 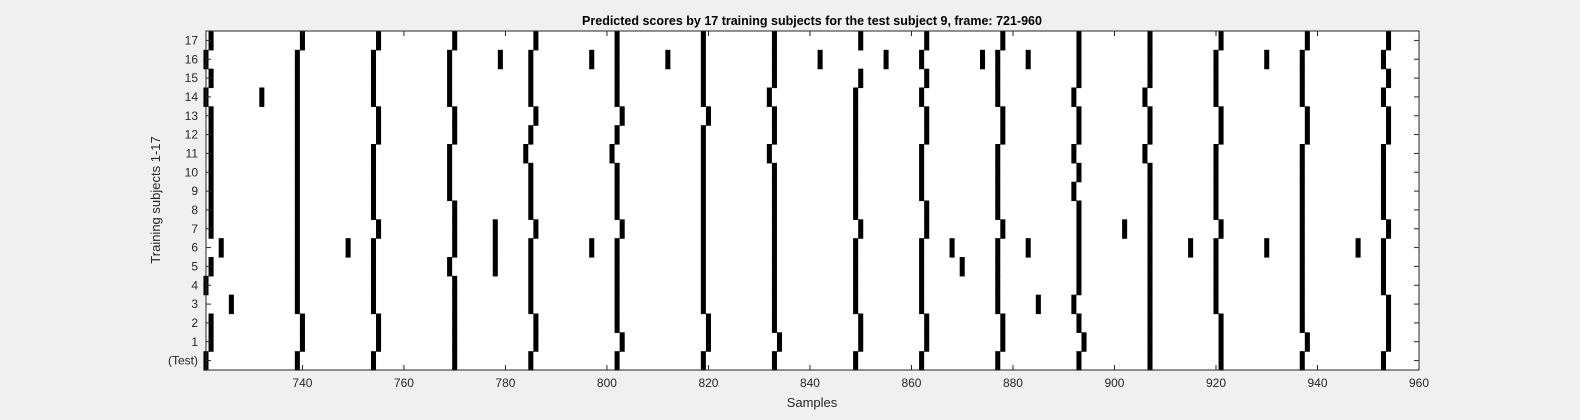 What do you see at coordinates (192, 78) in the screenshot?
I see `y-tick-label: 15` at bounding box center [192, 78].